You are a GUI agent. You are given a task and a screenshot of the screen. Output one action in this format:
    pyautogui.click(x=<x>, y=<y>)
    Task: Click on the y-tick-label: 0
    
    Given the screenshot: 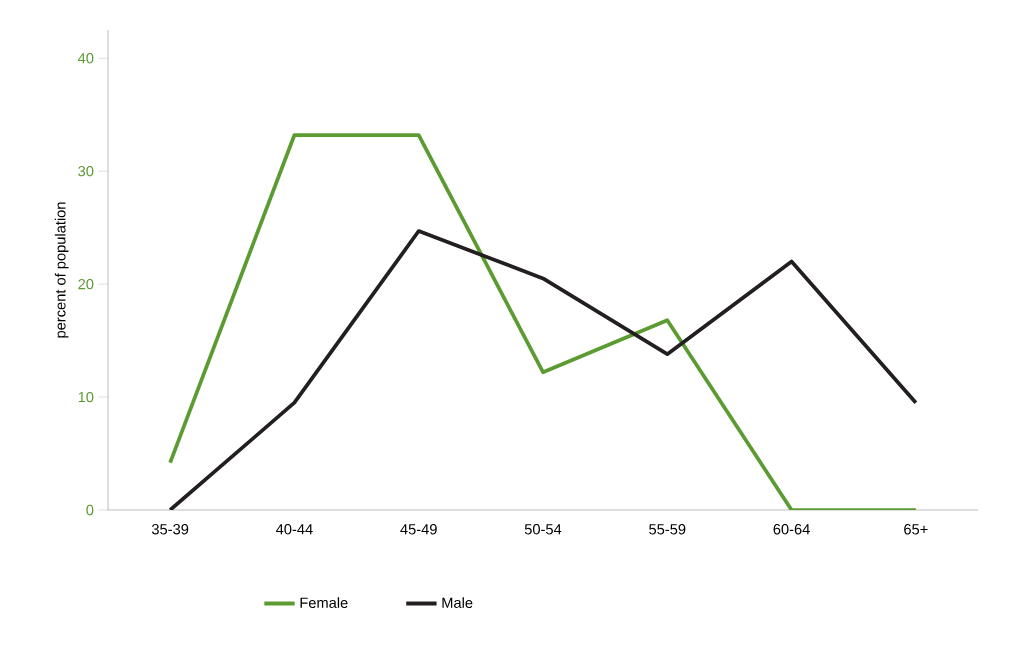 What is the action you would take?
    pyautogui.click(x=90, y=510)
    